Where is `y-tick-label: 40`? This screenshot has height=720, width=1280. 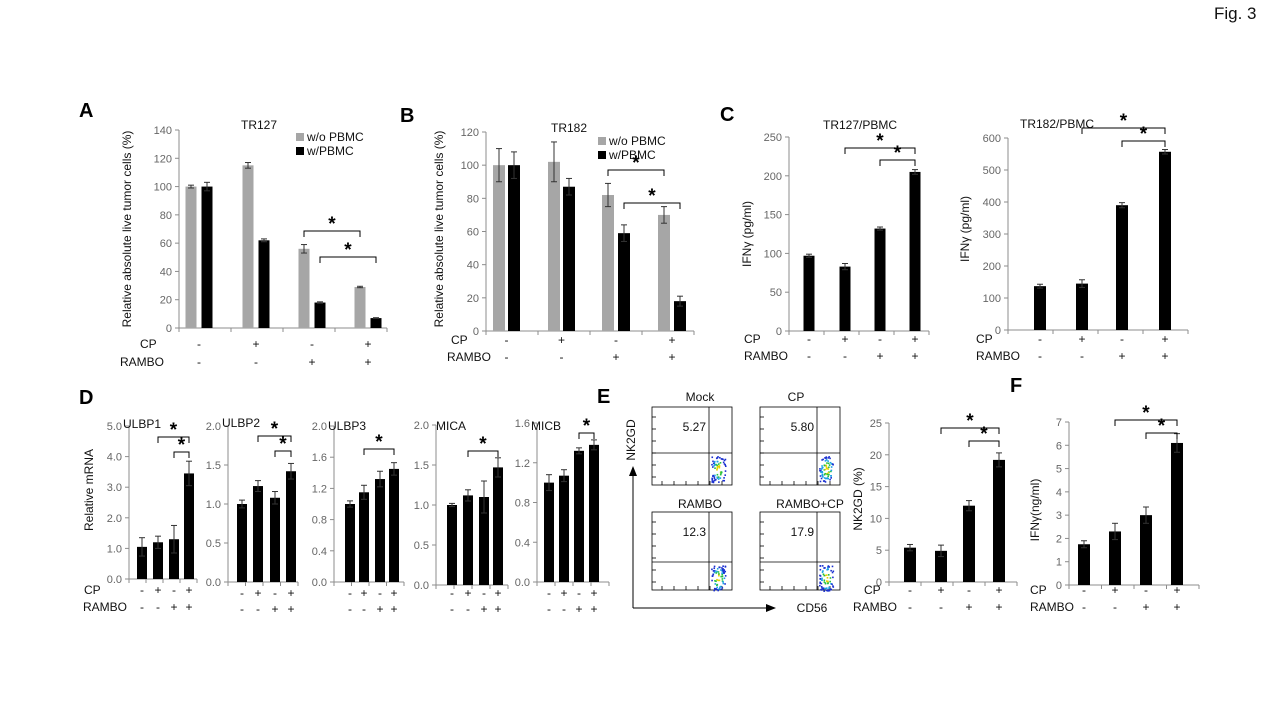
y-tick-label: 40 is located at coordinates (166, 272).